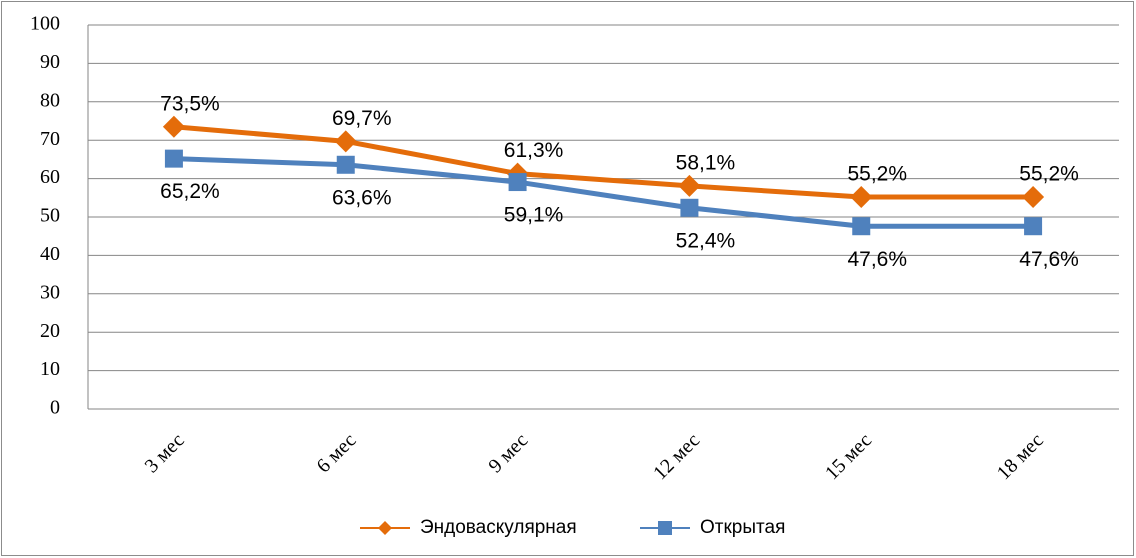 The width and height of the screenshot is (1136, 558). I want to click on y-tick-label: 60, so click(50, 177).